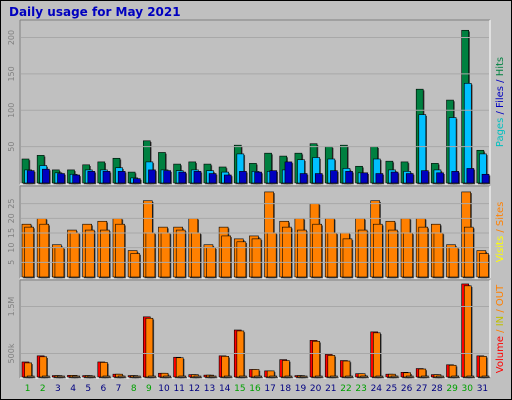 The height and width of the screenshot is (400, 512). Describe the element at coordinates (330, 389) in the screenshot. I see `day-label-21: 21` at that location.